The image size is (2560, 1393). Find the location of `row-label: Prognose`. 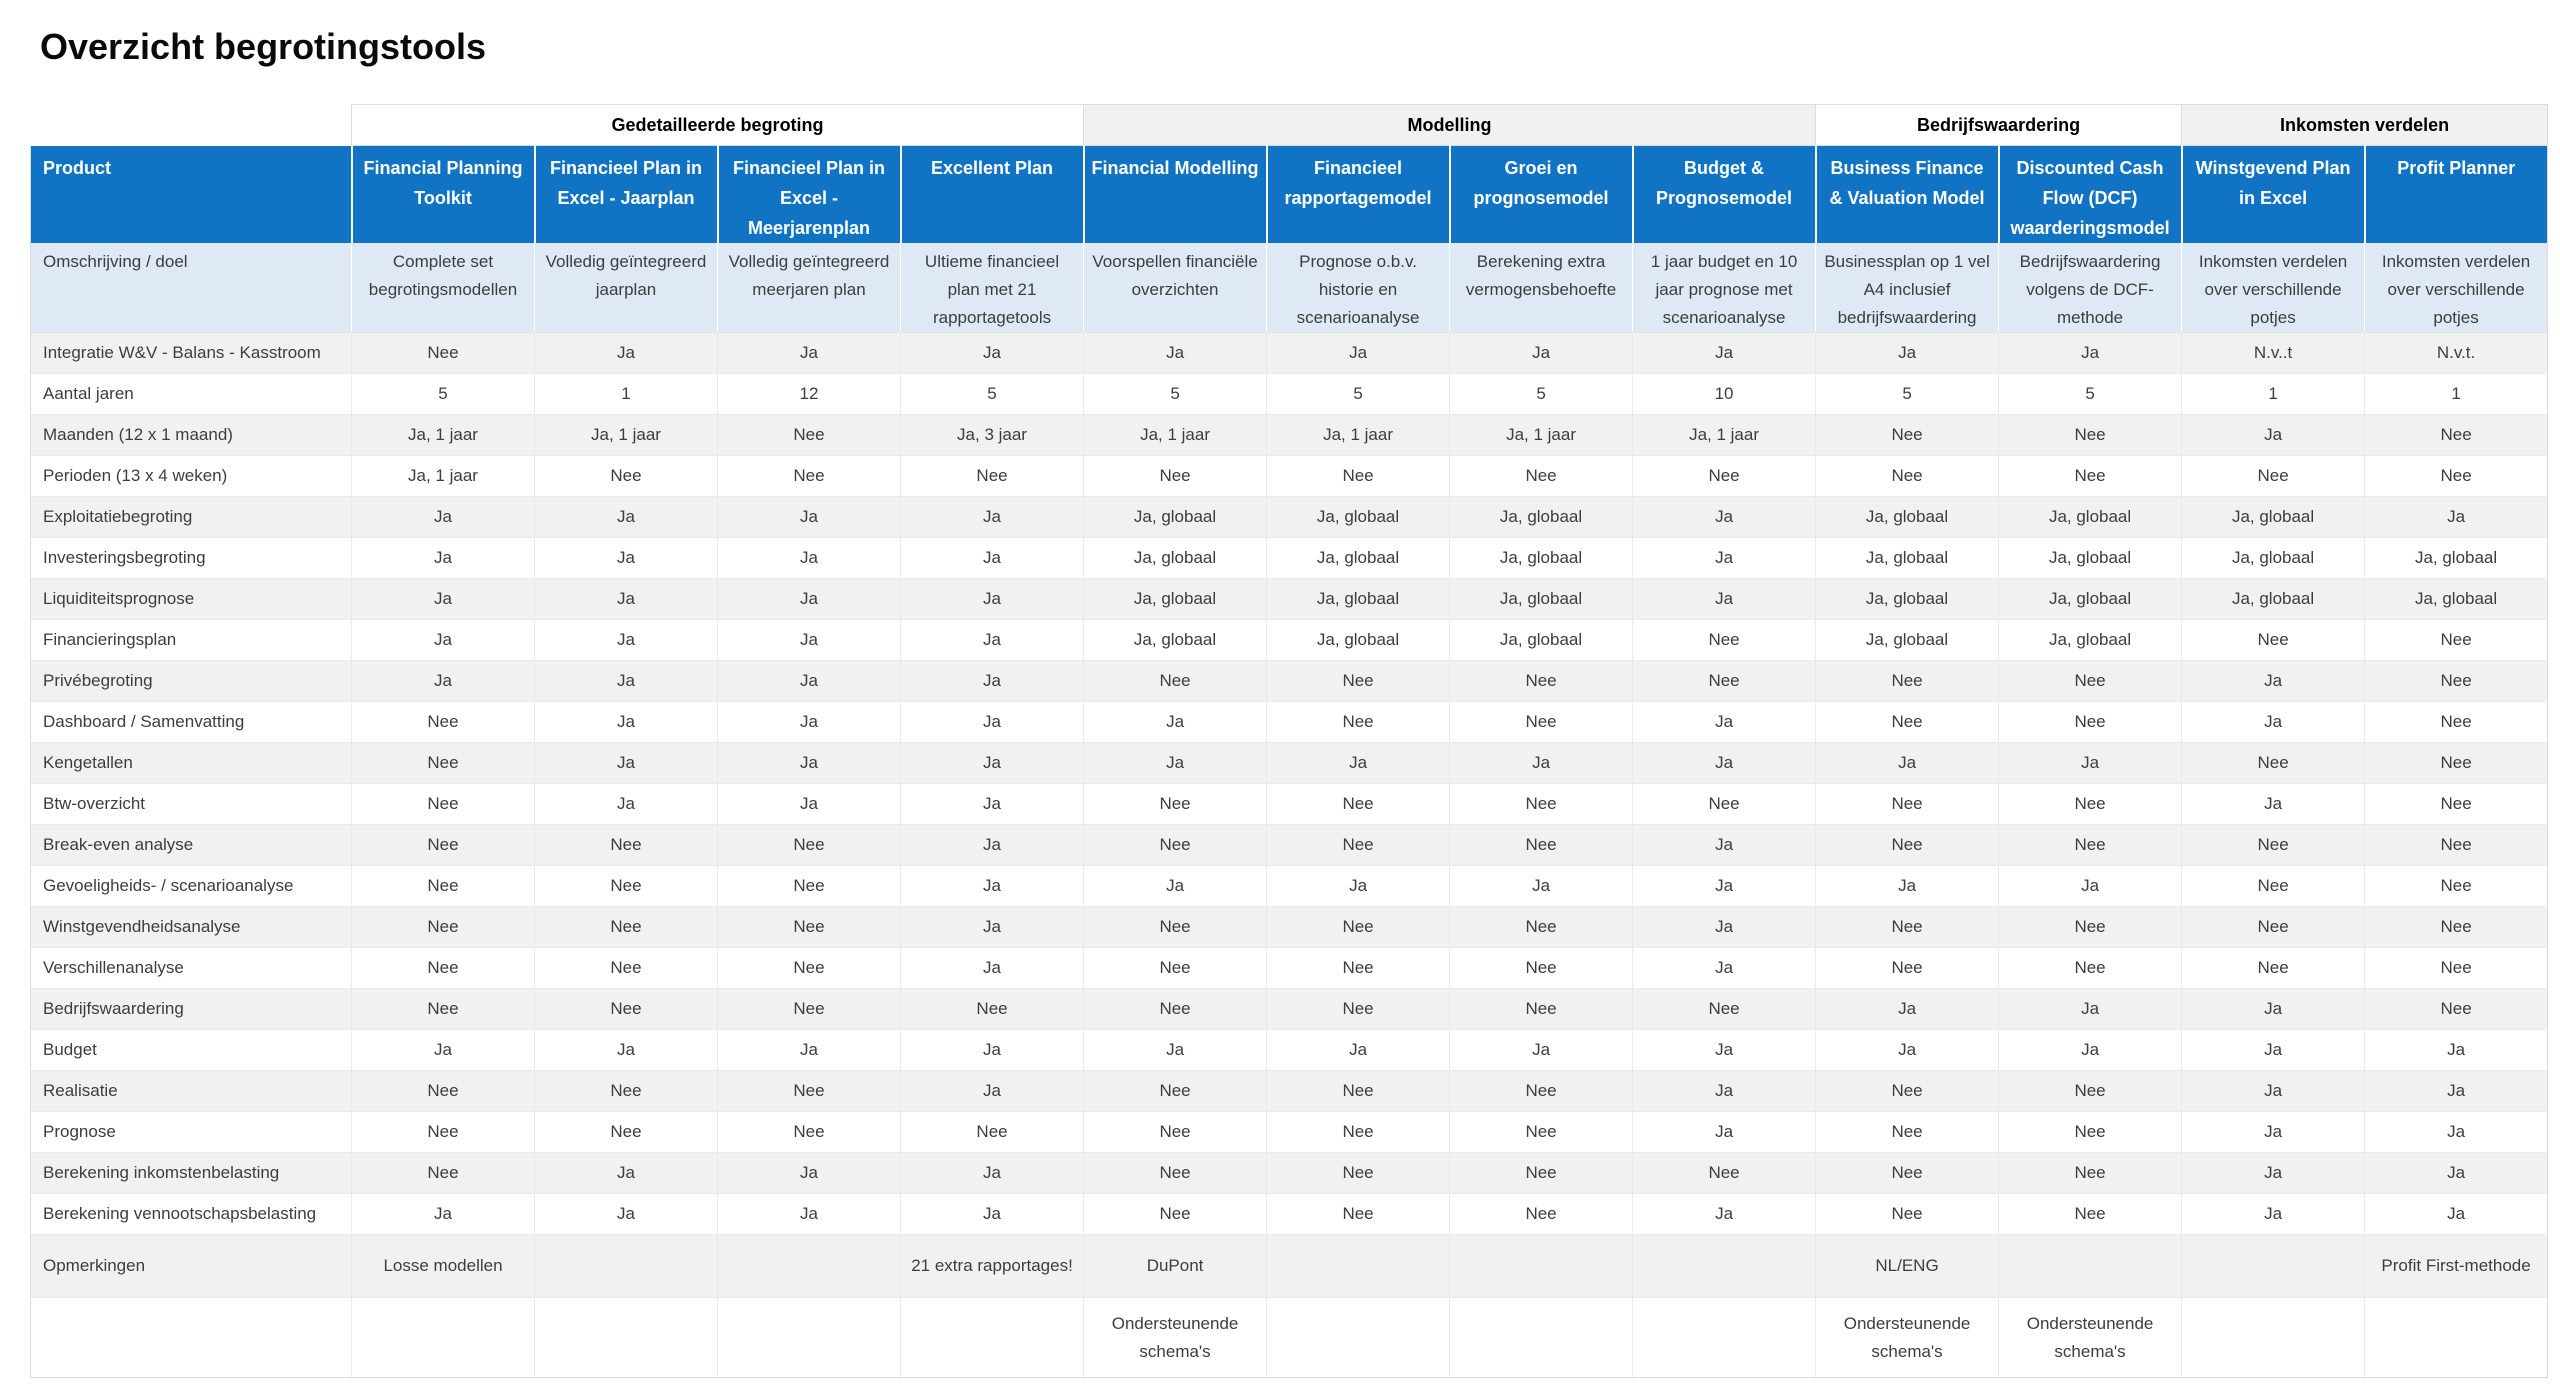

row-label: Prognose is located at coordinates (191, 1132).